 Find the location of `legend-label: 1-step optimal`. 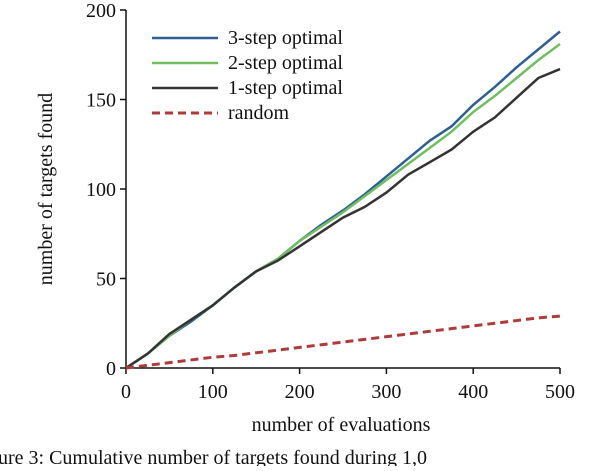

legend-label: 1-step optimal is located at coordinates (285, 88).